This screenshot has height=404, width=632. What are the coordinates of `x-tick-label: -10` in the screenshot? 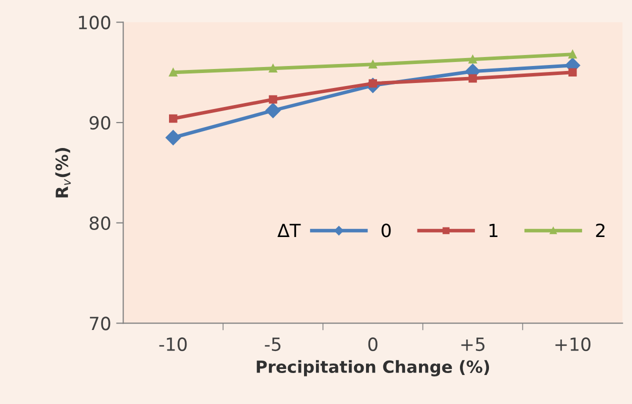 It's located at (173, 344).